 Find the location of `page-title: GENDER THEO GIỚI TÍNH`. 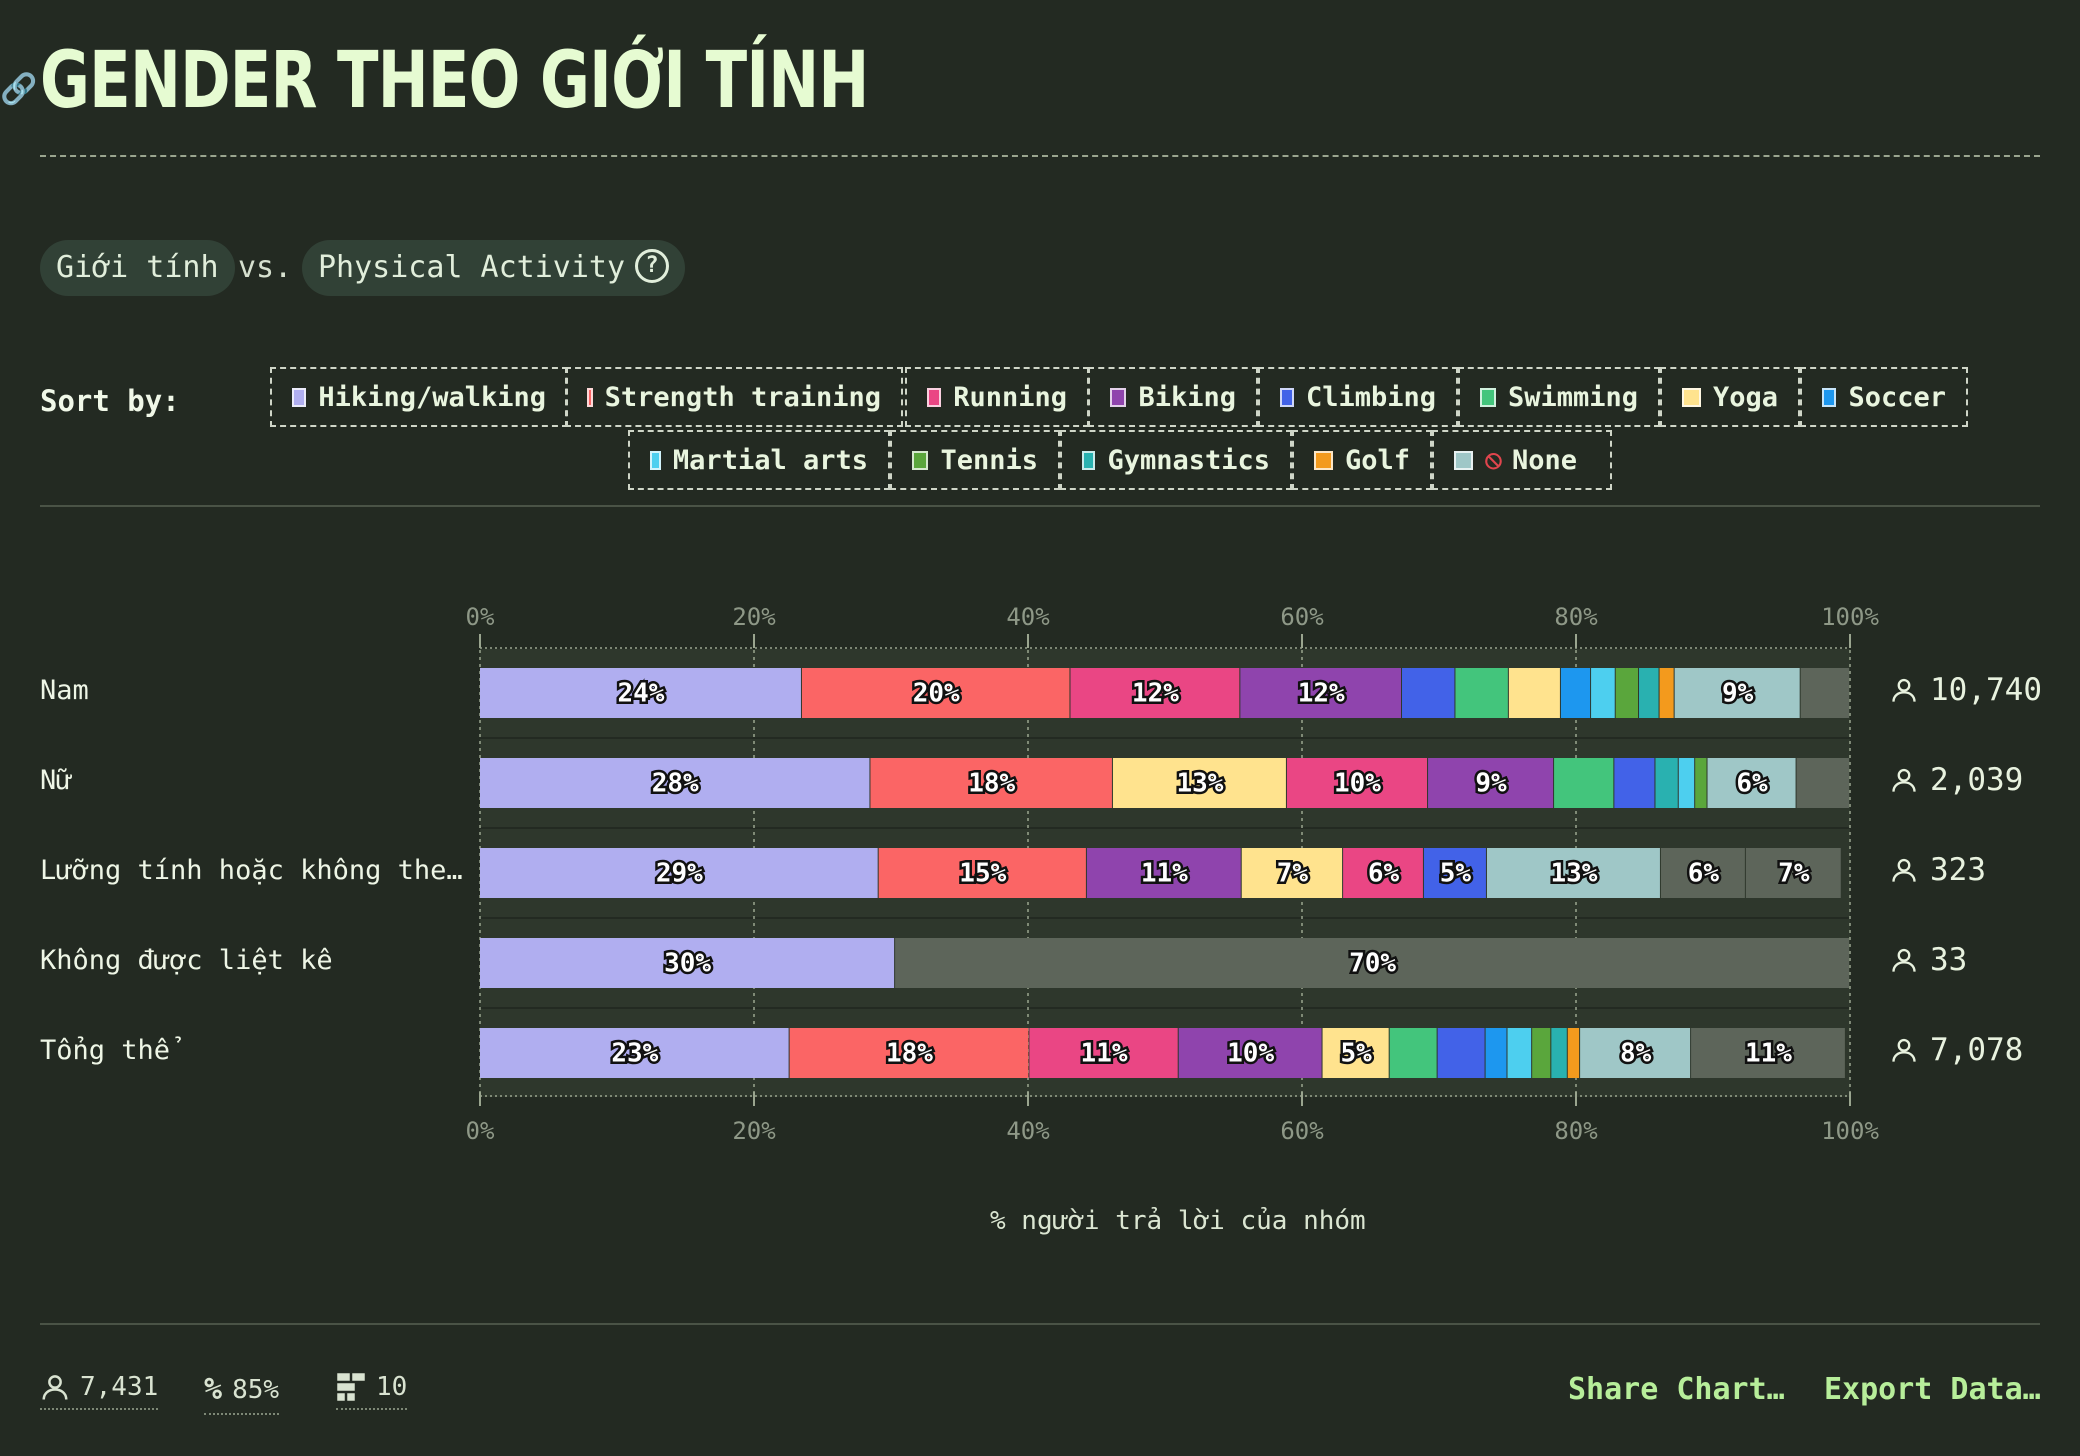

page-title: GENDER THEO GIỚI TÍNH is located at coordinates (454, 81).